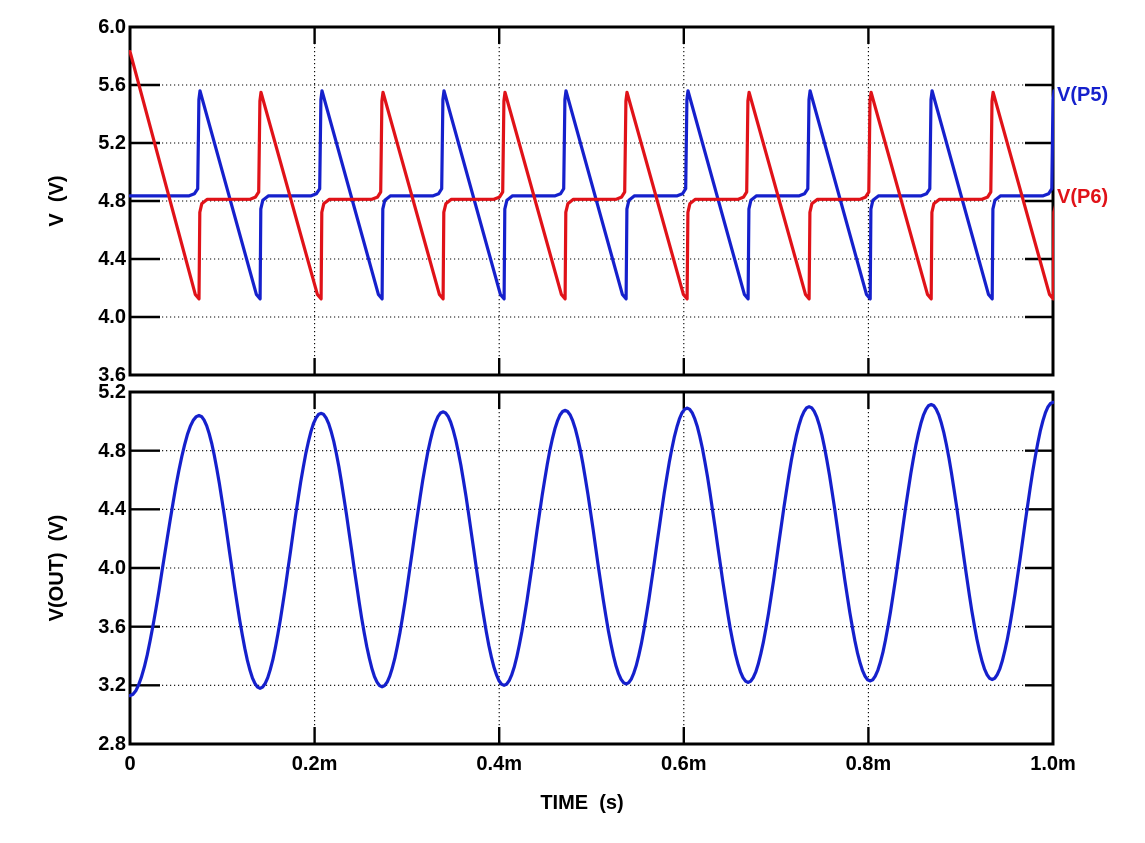 This screenshot has height=843, width=1145. I want to click on series-label-vp5: V(P5), so click(1083, 95).